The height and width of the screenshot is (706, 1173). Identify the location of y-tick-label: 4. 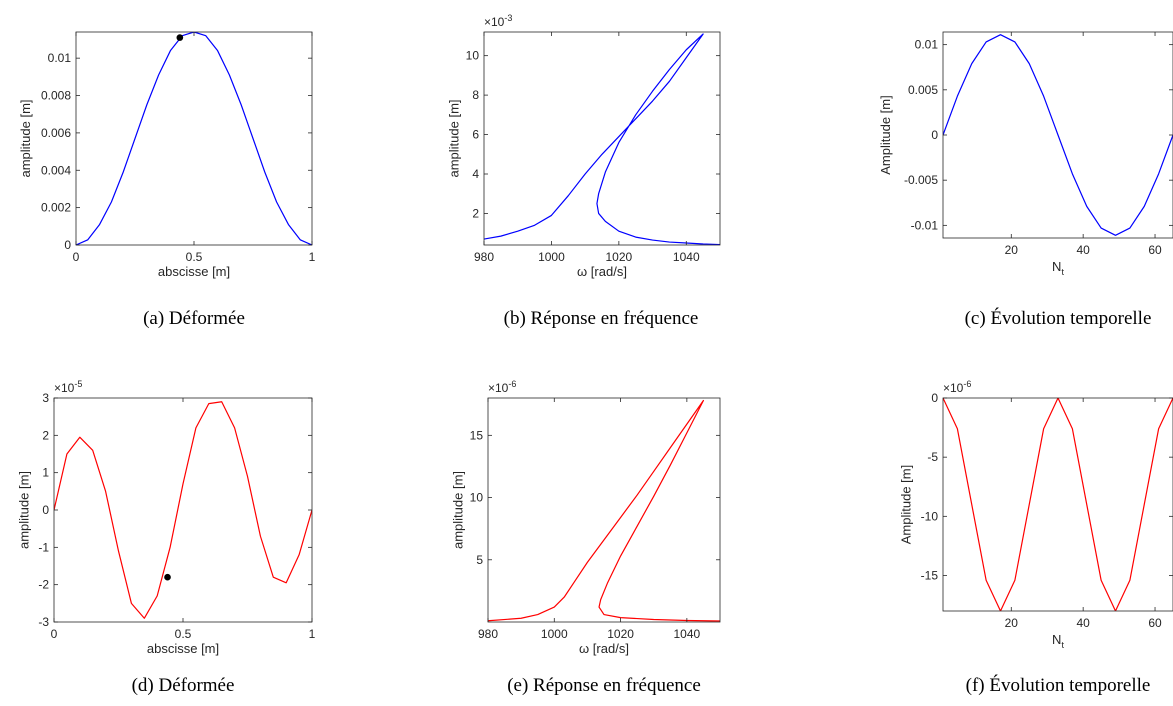
(475, 174).